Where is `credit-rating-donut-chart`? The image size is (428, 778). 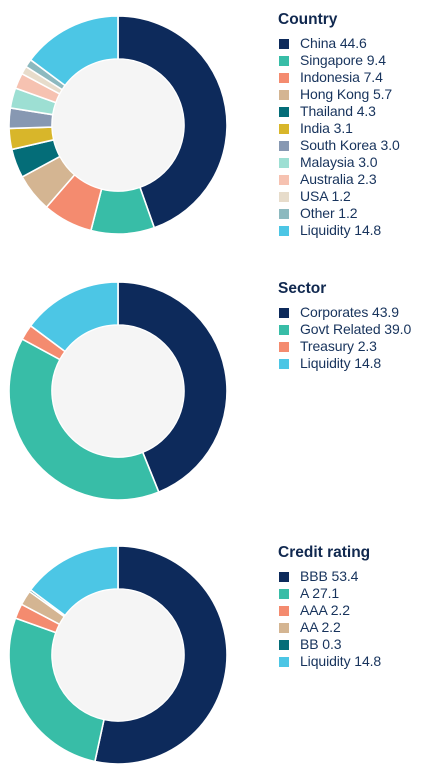
credit-rating-donut-chart is located at coordinates (118, 655).